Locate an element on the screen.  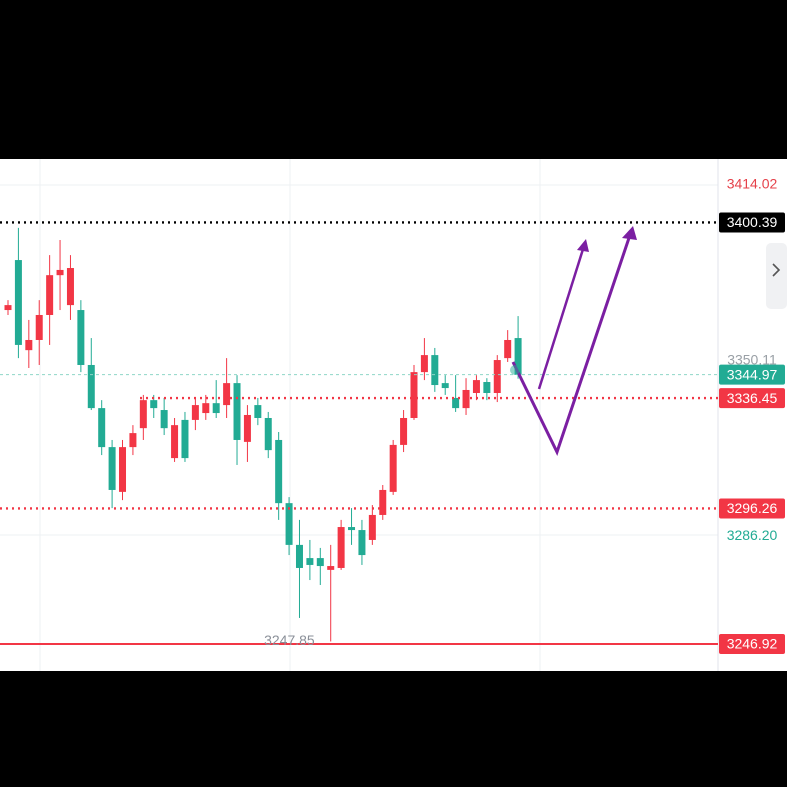
price-label: 3350.11 is located at coordinates (752, 359).